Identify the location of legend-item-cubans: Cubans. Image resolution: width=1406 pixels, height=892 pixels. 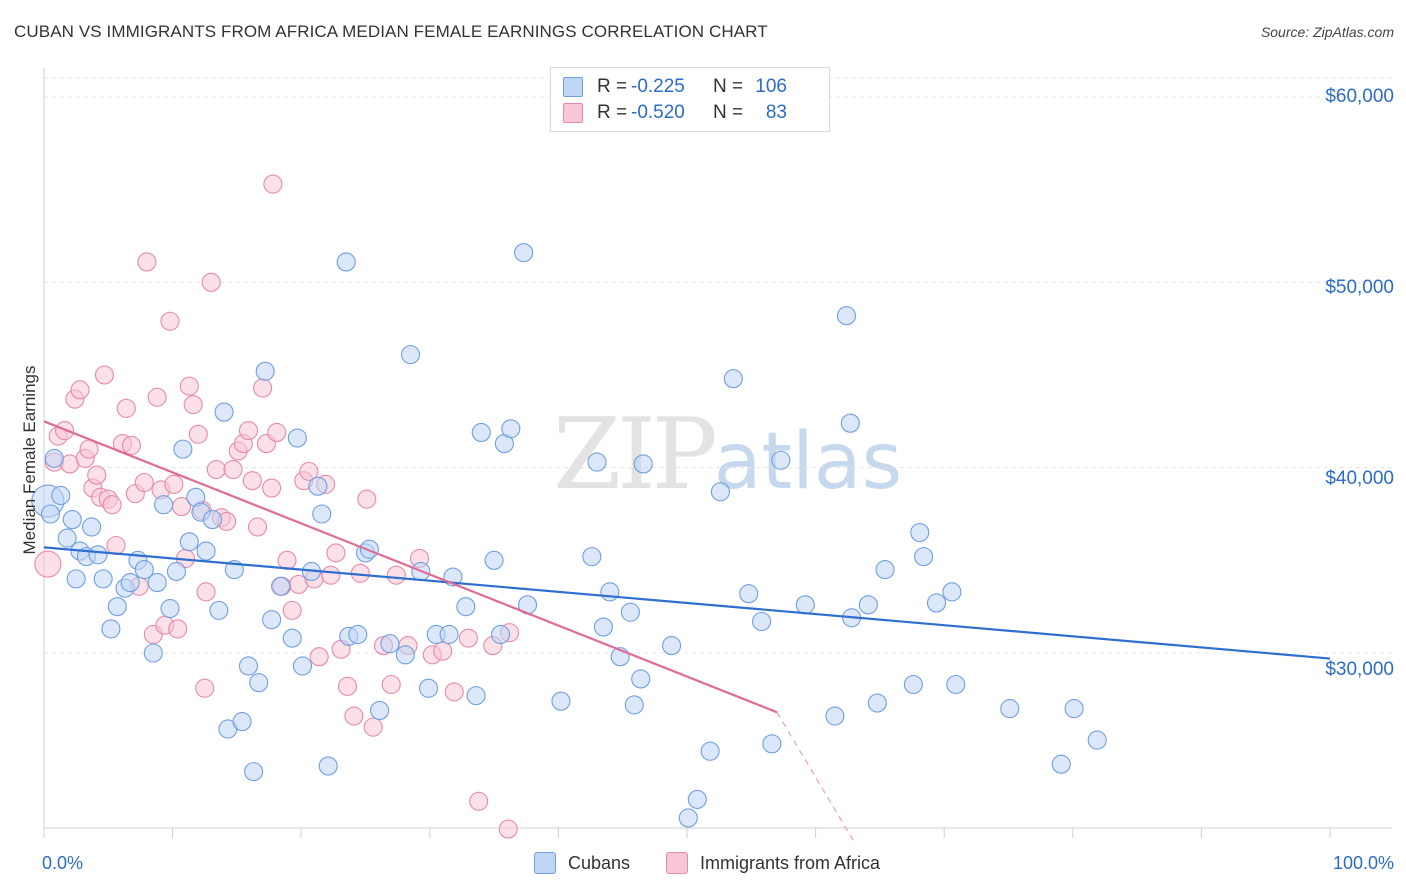
(582, 863).